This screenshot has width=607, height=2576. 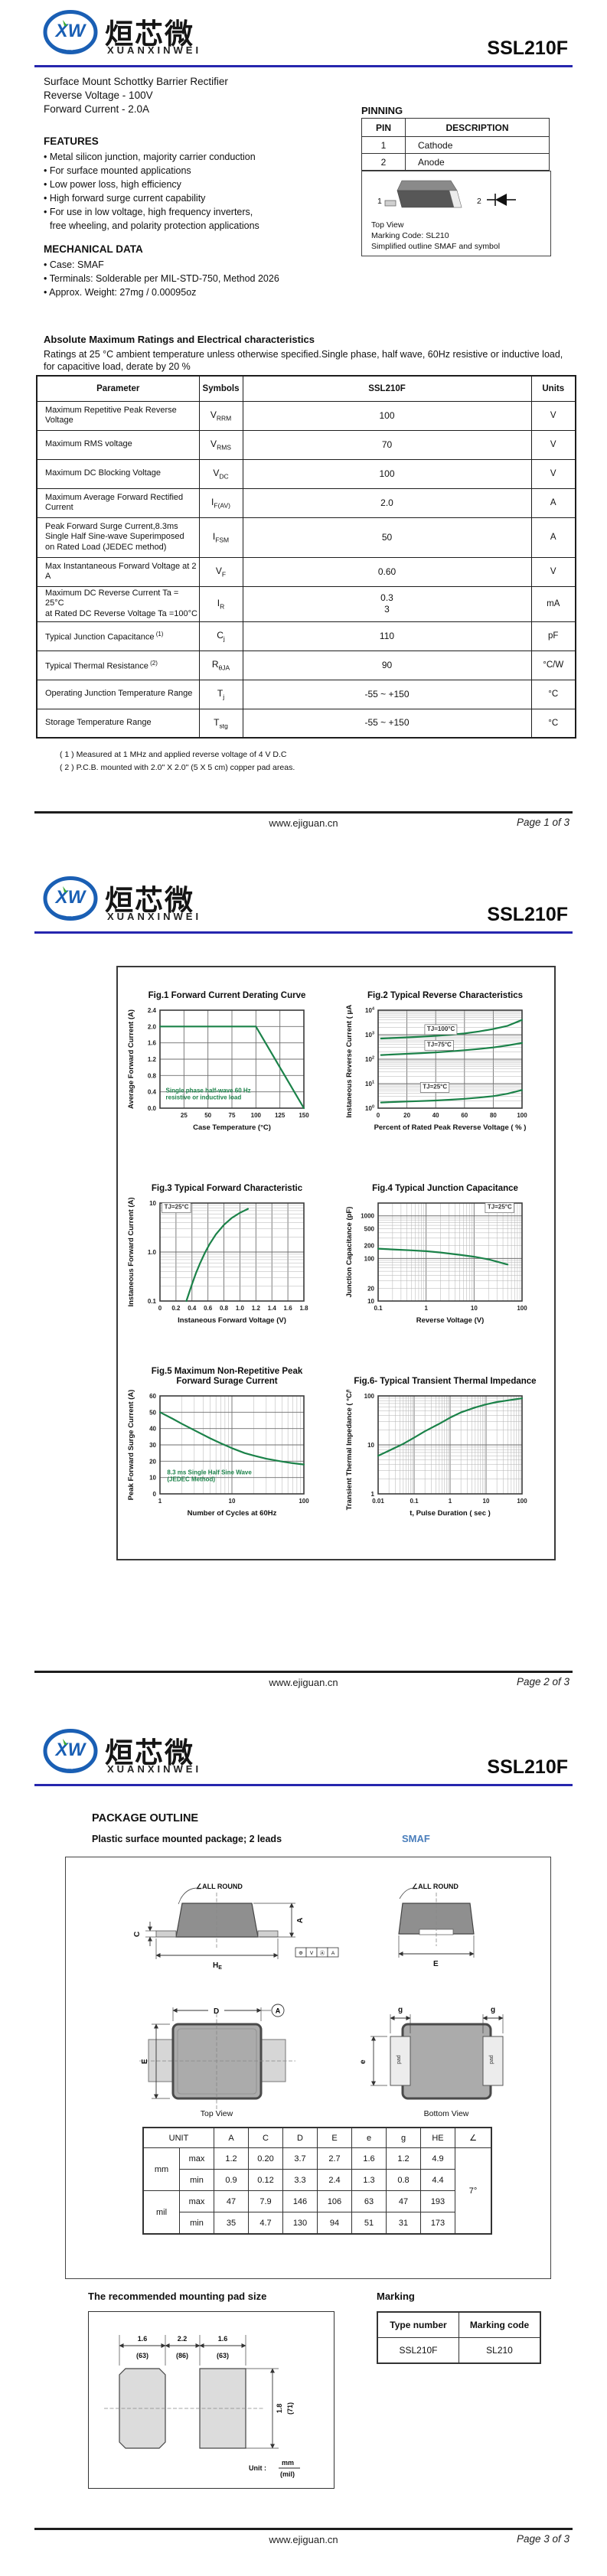 I want to click on figure-title: Fig.3 Typical Forward Characteristic, so click(x=227, y=1189).